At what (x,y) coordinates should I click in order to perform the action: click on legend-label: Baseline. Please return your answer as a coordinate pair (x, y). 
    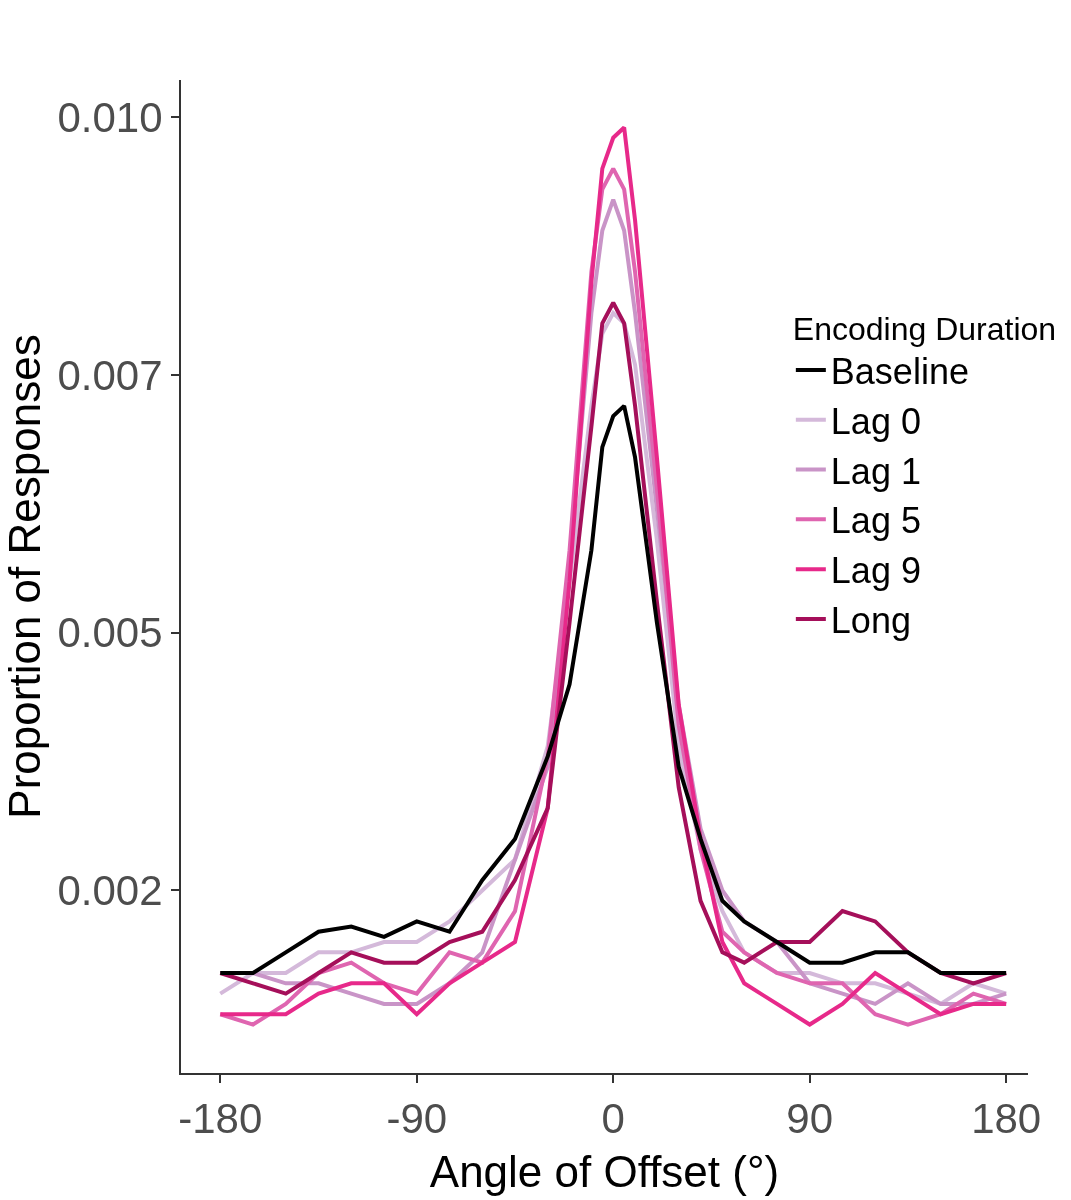
    Looking at the image, I should click on (899, 371).